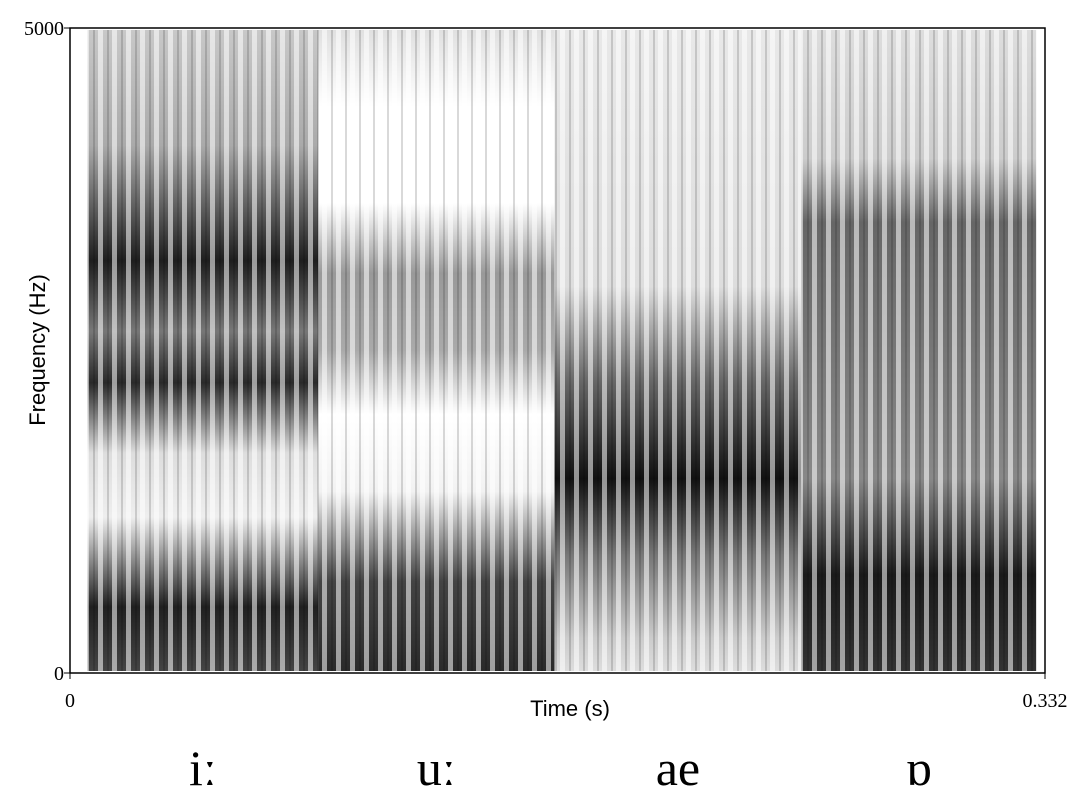  Describe the element at coordinates (919, 768) in the screenshot. I see `segment-label: ɒ` at that location.